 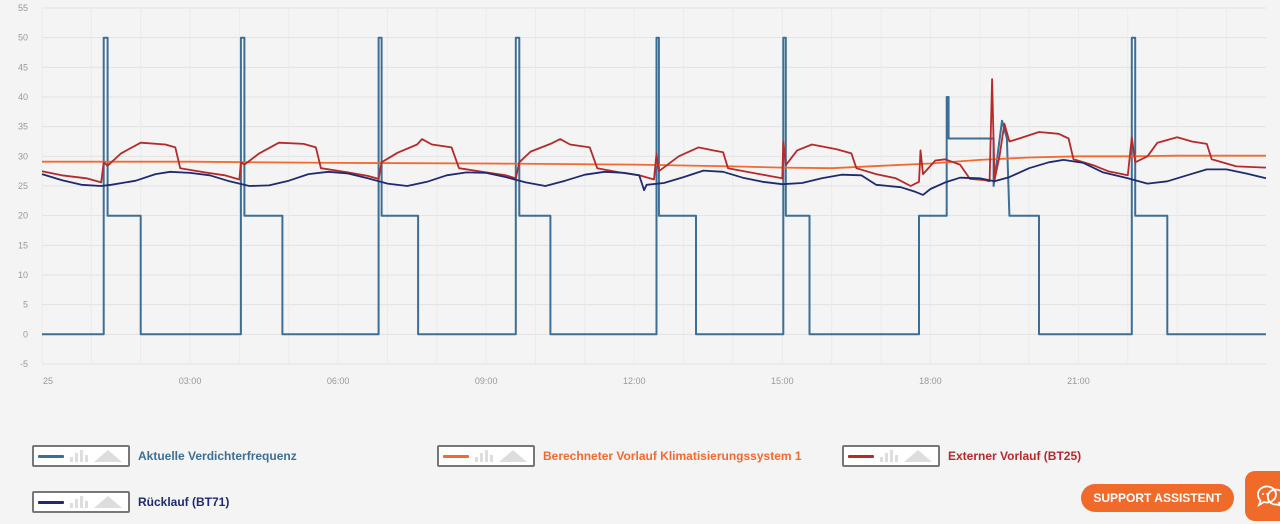 I want to click on chat-button, so click(x=1262, y=496).